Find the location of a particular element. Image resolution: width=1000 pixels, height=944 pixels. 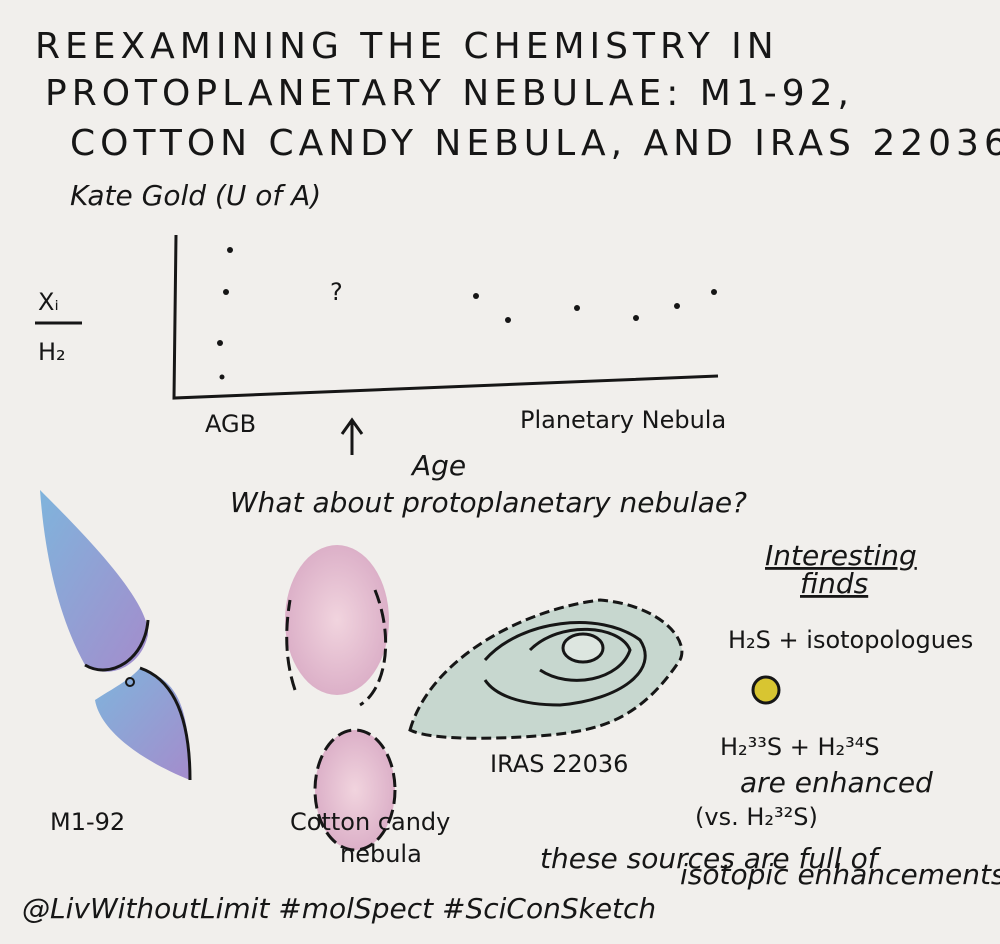

title-line: COTTON CANDY NEBULA, AND IRAS 22036 is located at coordinates (535, 143).